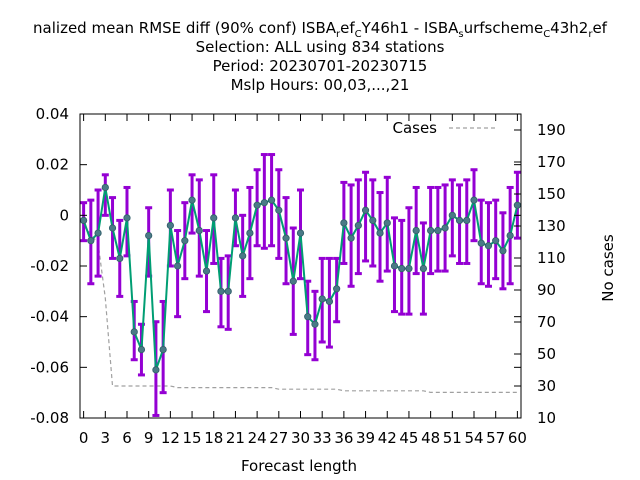 This screenshot has height=480, width=640. Describe the element at coordinates (278, 438) in the screenshot. I see `x-tick-label: 27` at that location.